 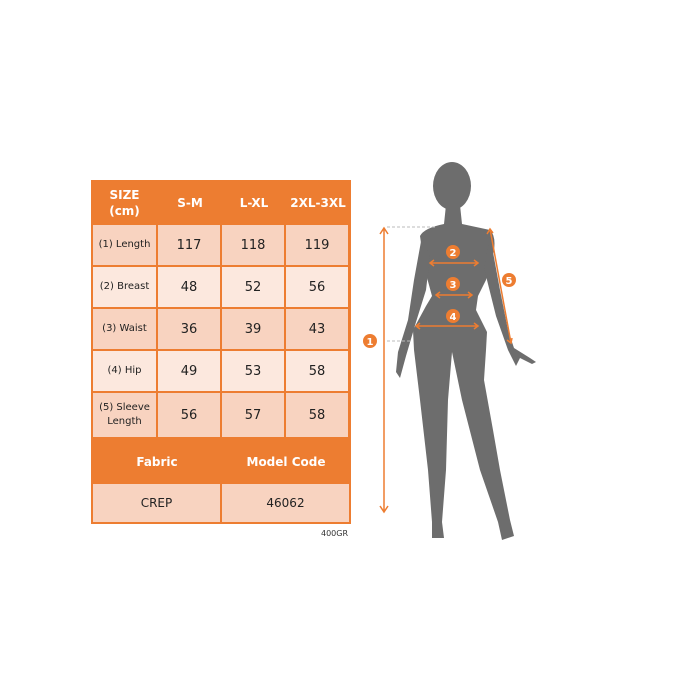 I want to click on size-value-cell: 43, so click(x=317, y=329).